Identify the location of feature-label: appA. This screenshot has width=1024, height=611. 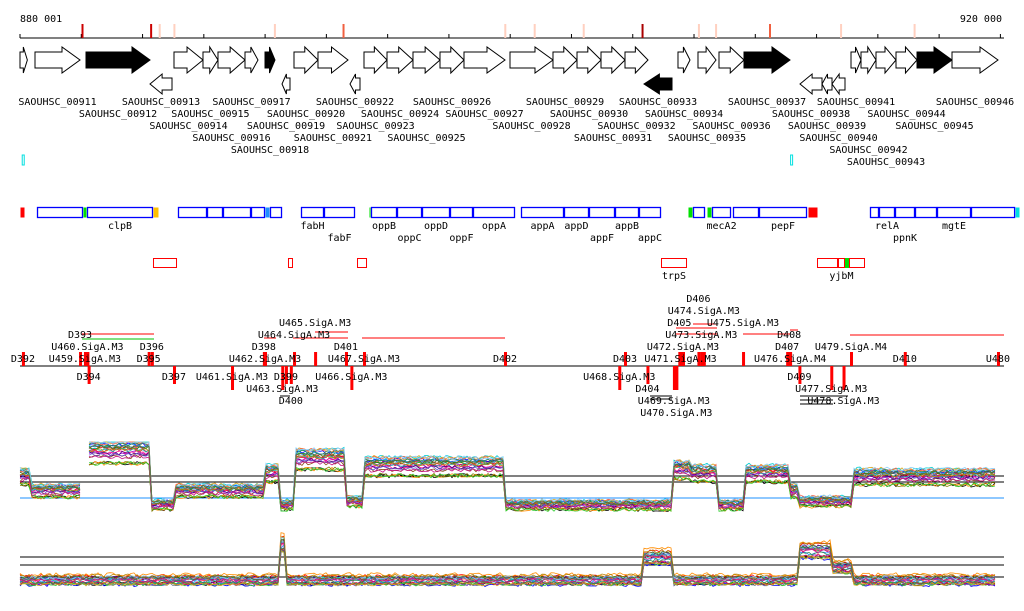
(543, 226).